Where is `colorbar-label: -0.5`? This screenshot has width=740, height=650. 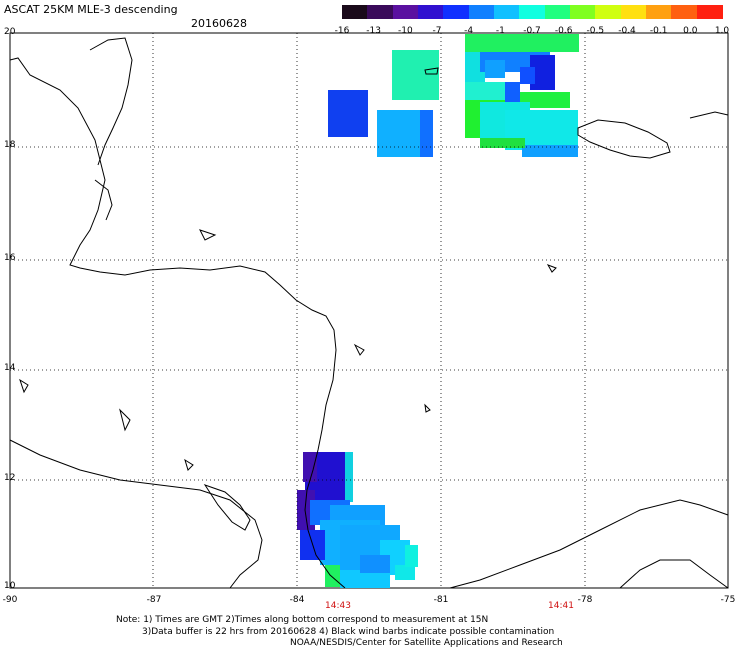 colorbar-label: -0.5 is located at coordinates (595, 31).